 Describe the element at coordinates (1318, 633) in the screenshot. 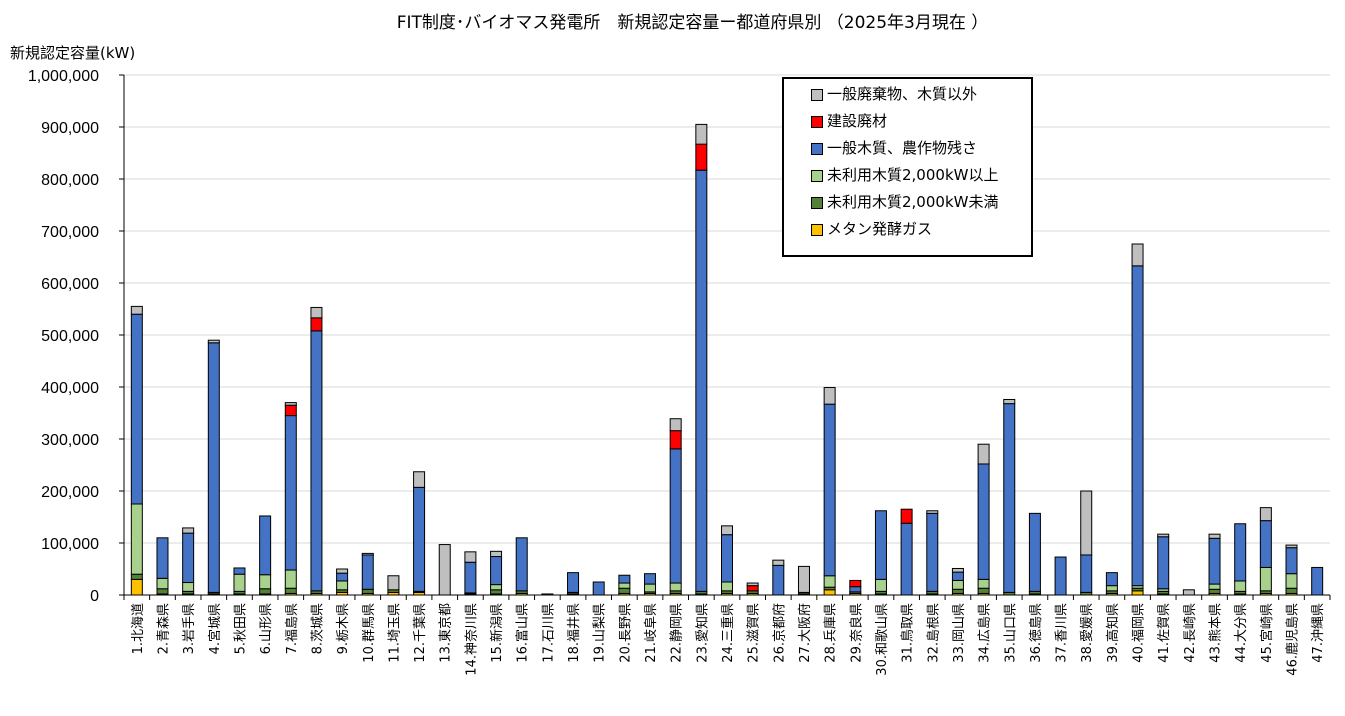

I see `x-tick-label: 47.沖縄県` at that location.